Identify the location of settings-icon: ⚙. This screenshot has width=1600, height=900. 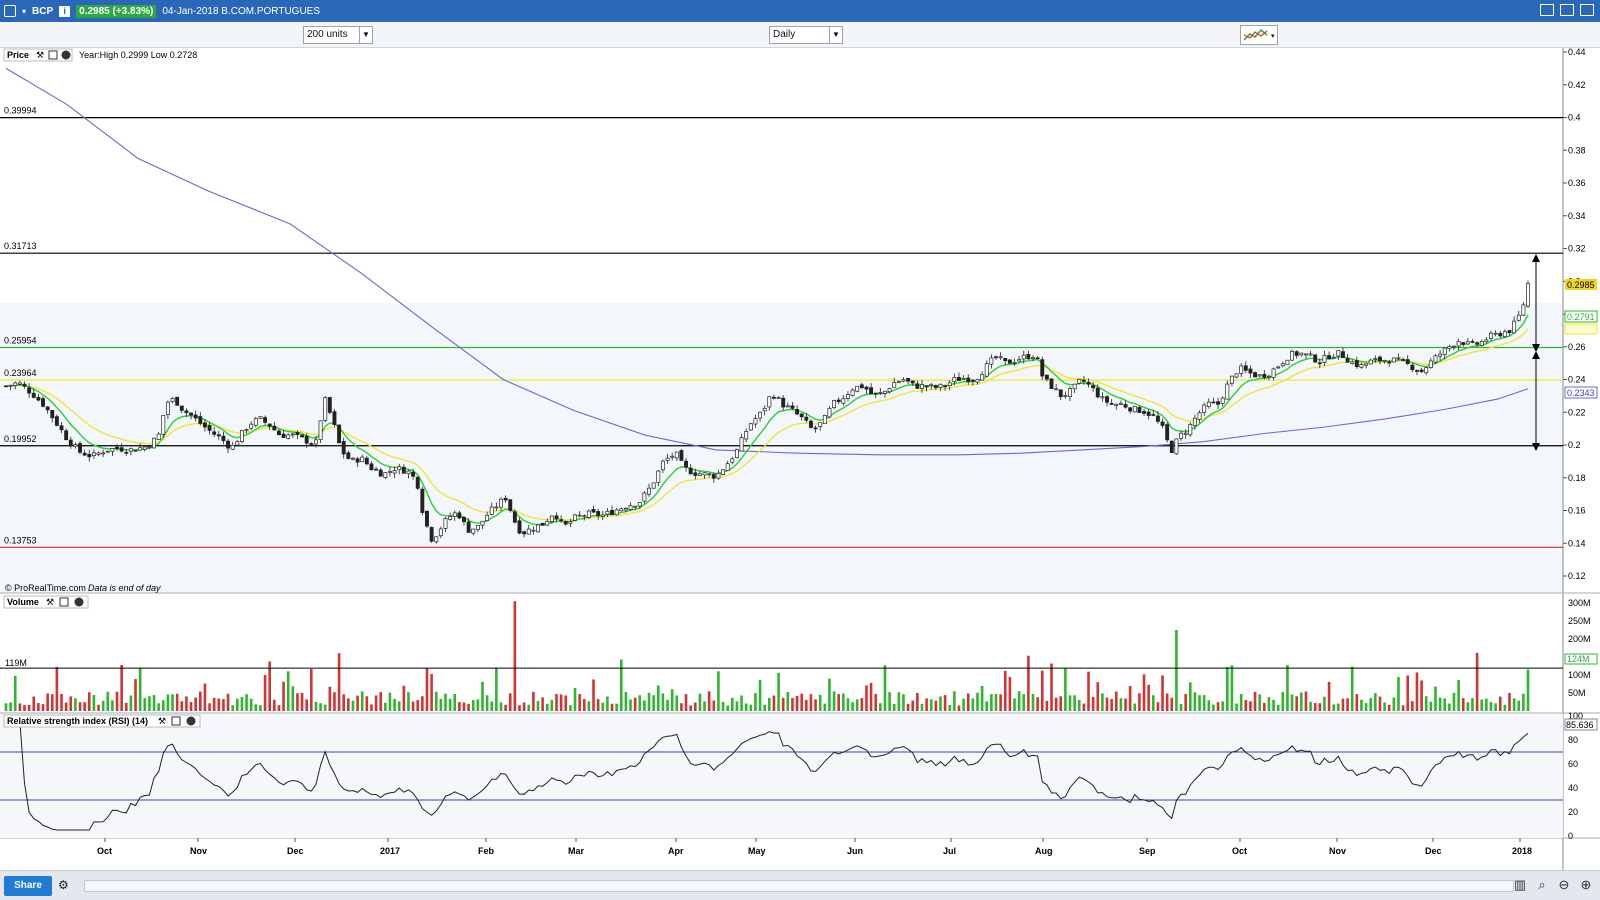
(63, 885).